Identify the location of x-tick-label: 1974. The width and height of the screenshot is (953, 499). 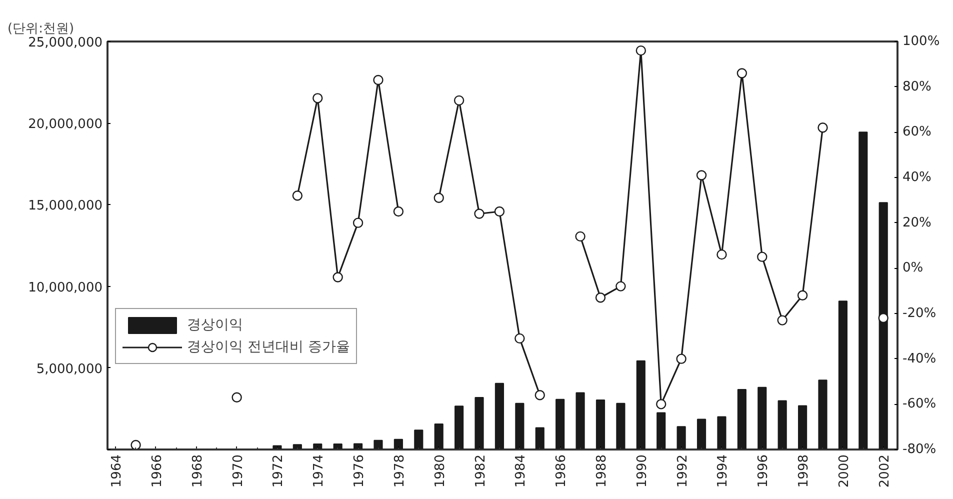
(319, 471).